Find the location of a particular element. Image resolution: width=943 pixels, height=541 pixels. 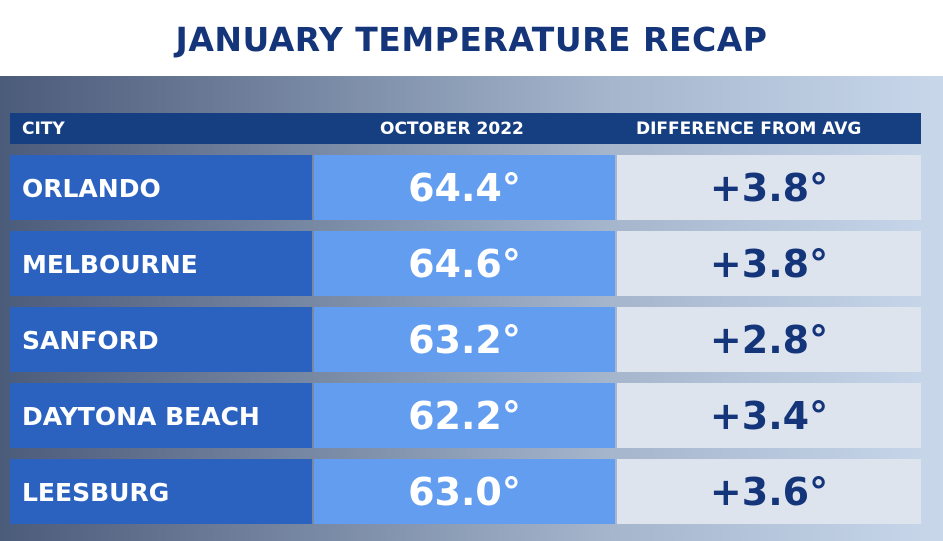

table-row: ORLANDO 64.4° +3.8° is located at coordinates (465, 187).